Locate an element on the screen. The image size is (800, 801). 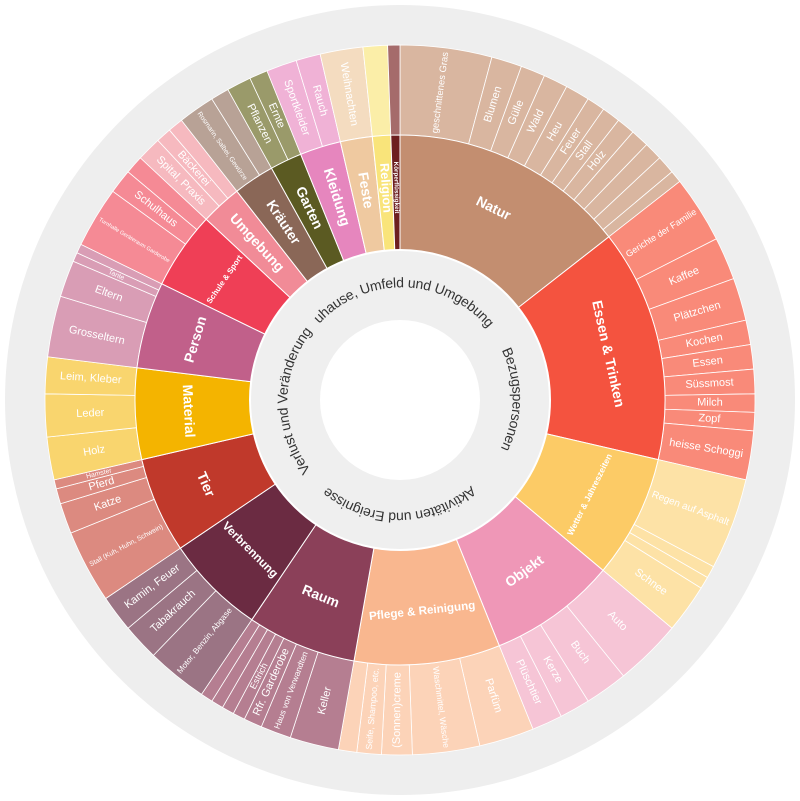
leaf-label: Süssmost is located at coordinates (709, 383).